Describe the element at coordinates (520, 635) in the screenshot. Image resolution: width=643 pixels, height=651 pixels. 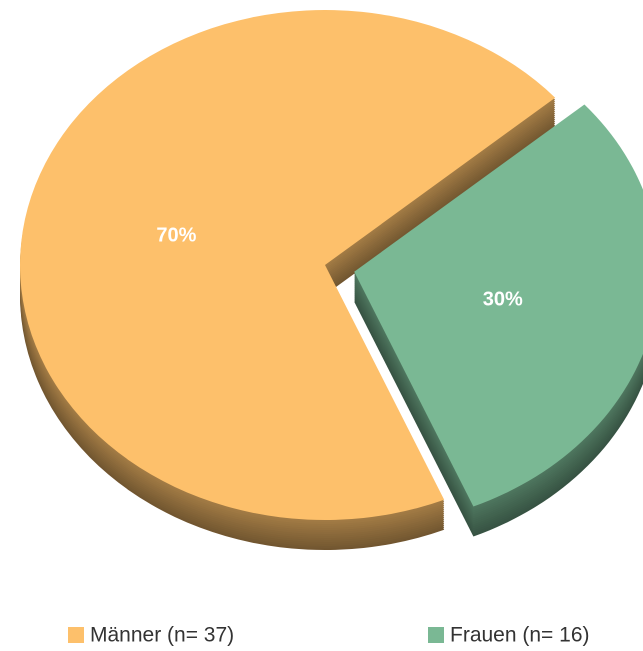
I see `legend-label: Frauen (n= 16)` at that location.